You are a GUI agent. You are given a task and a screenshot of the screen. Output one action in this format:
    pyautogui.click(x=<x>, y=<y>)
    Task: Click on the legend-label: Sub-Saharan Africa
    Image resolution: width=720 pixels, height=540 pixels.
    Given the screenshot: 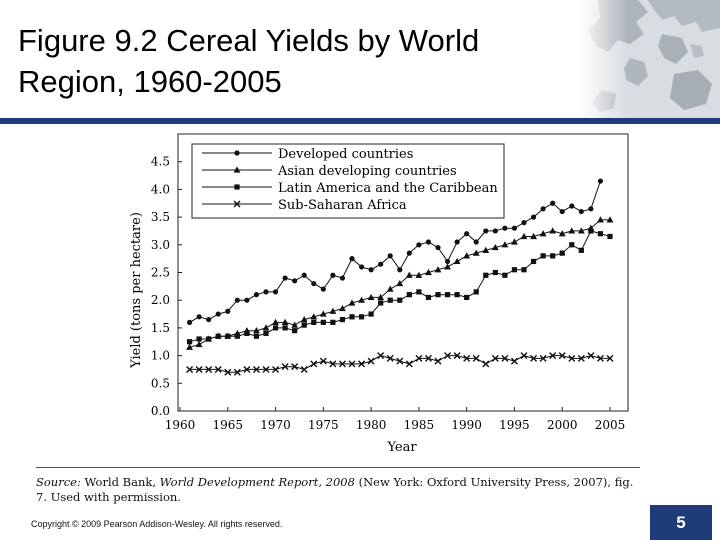 What is the action you would take?
    pyautogui.click(x=342, y=205)
    